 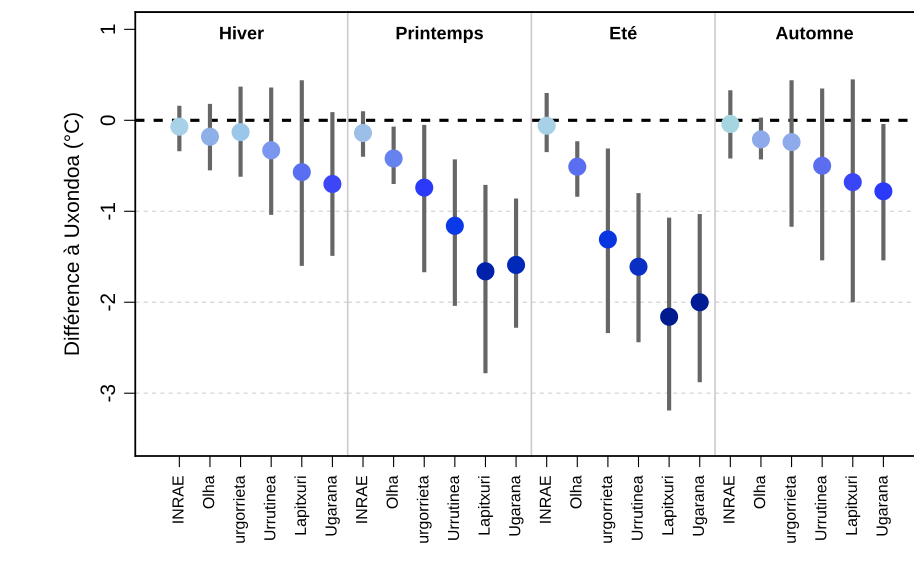 I want to click on text: Automne, so click(x=815, y=33).